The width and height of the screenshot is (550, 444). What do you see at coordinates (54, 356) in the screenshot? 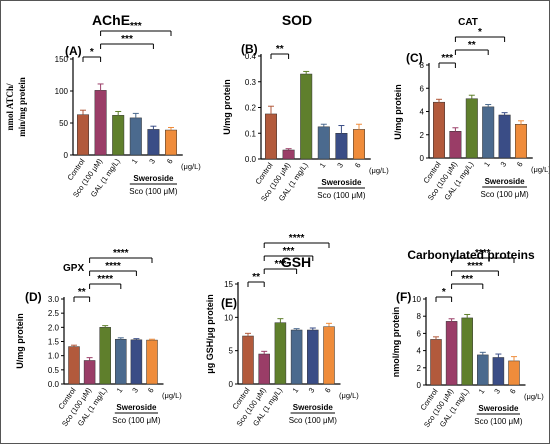
I see `y-tick-label: 1.0` at bounding box center [54, 356].